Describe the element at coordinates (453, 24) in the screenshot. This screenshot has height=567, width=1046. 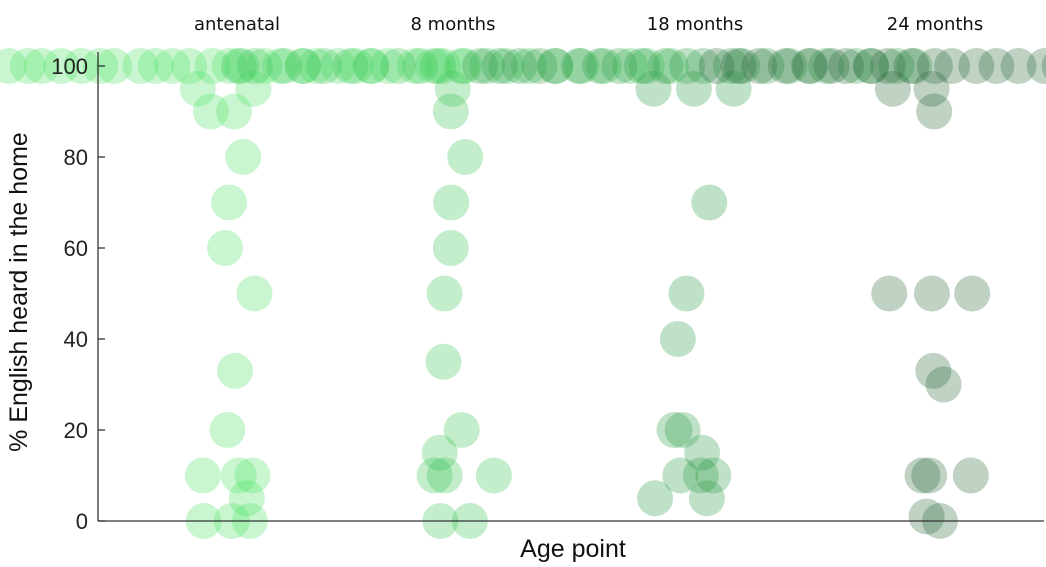
I see `group-label: 8 months` at that location.